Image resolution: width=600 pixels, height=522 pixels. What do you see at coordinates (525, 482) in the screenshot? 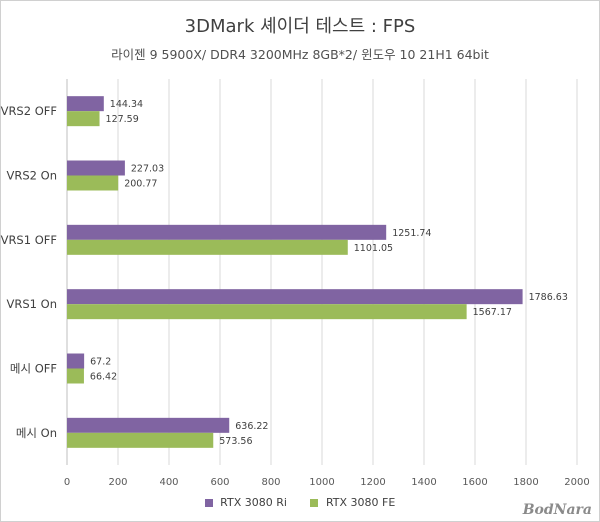
I see `x-tick-label: 1800` at bounding box center [525, 482].